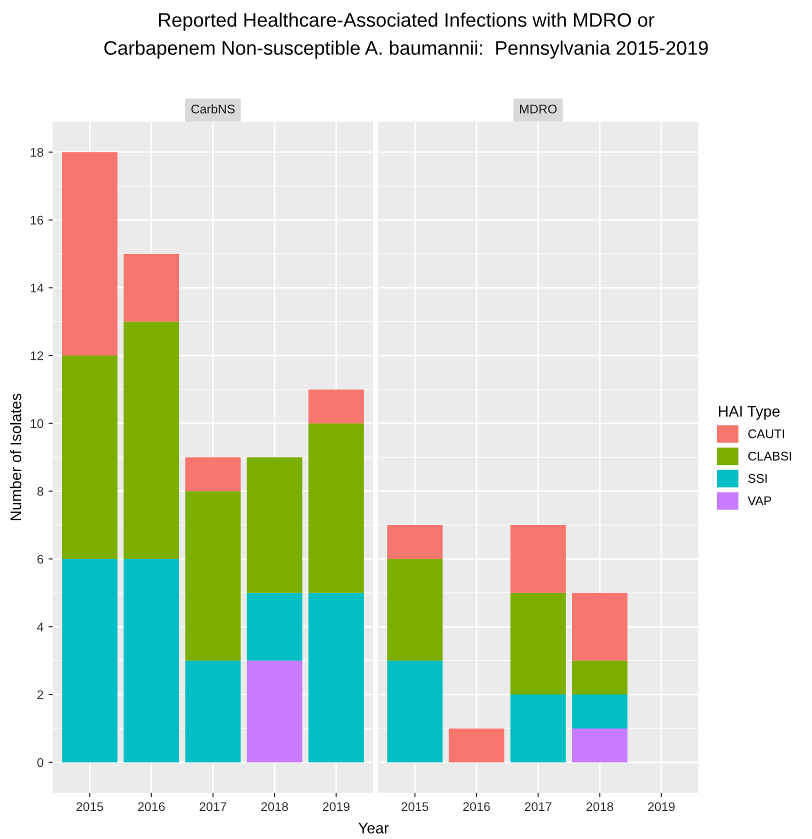 The height and width of the screenshot is (839, 812). I want to click on y-tick-label: 18, so click(37, 152).